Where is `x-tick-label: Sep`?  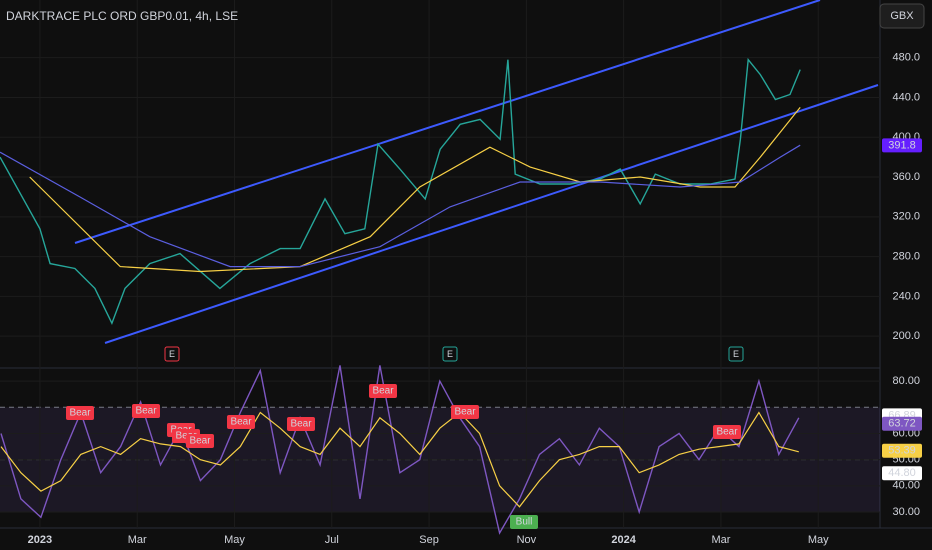
x-tick-label: Sep is located at coordinates (429, 540).